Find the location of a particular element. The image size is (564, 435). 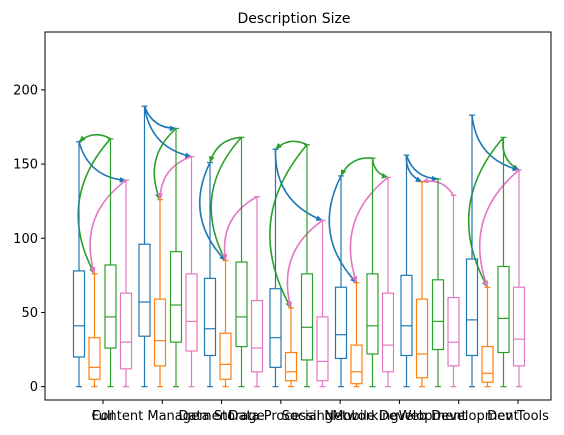

y-tick-label: 50 is located at coordinates (29, 313).